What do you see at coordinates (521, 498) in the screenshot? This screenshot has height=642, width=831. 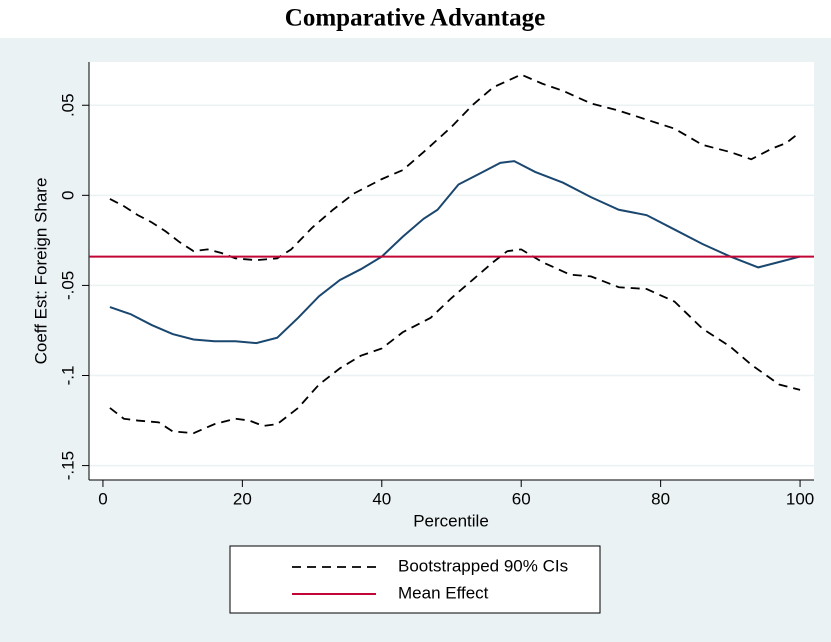 I see `x-tick-label: 60` at bounding box center [521, 498].